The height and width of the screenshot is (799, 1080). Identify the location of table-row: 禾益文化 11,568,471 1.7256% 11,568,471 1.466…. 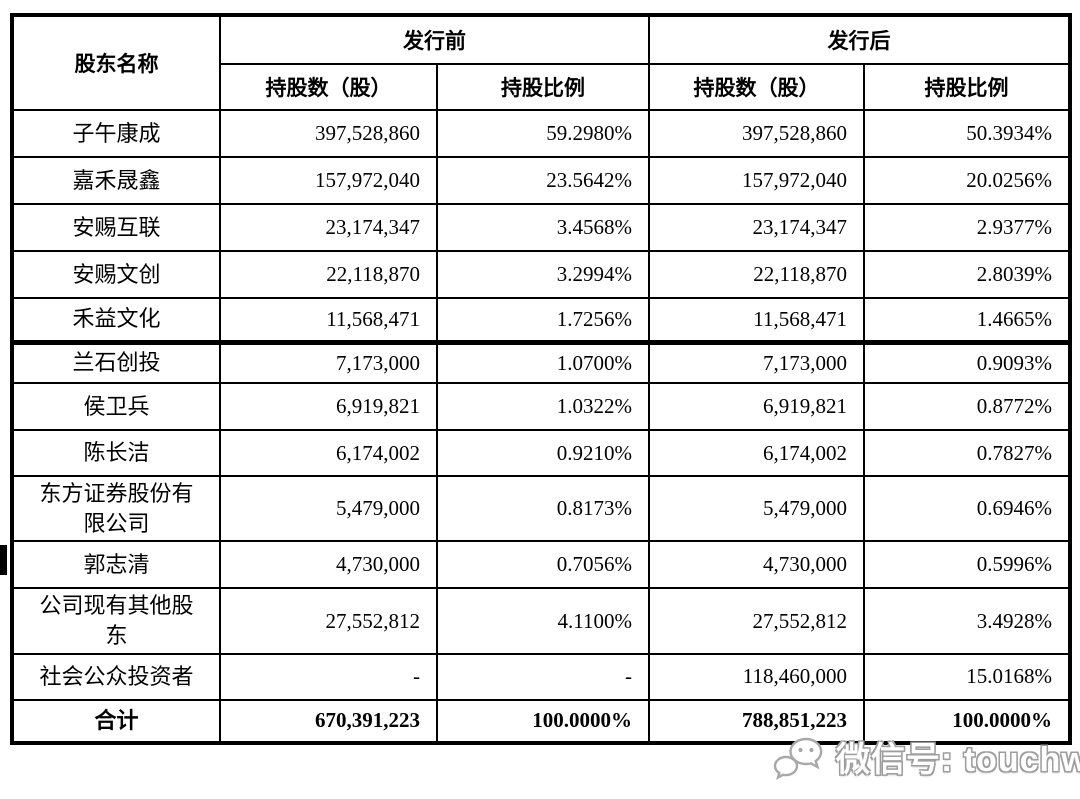
(541, 321).